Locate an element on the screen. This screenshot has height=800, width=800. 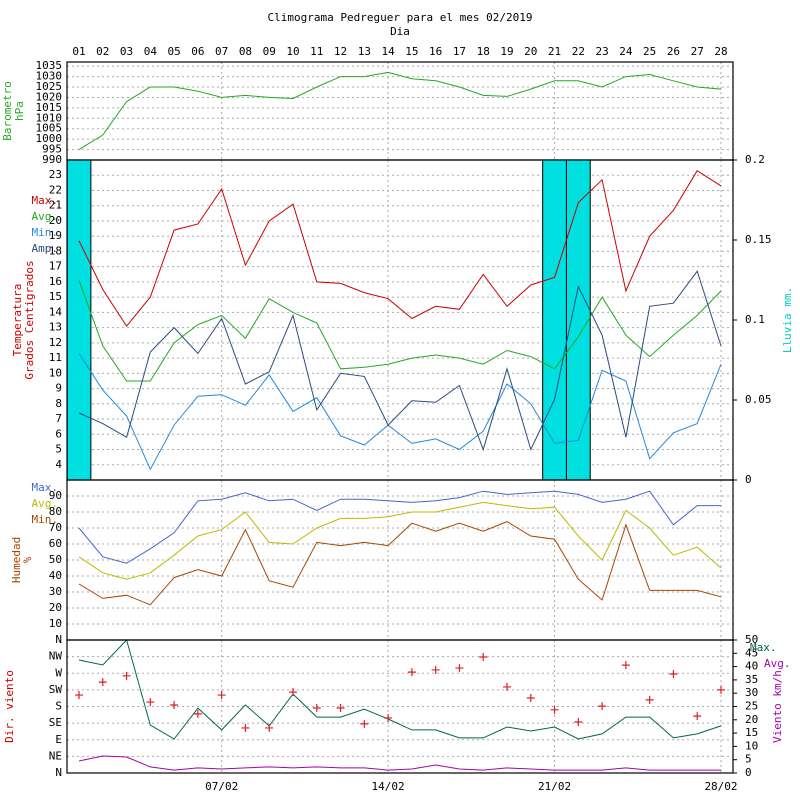
y-tick-label: 6 is located at coordinates (58, 433).